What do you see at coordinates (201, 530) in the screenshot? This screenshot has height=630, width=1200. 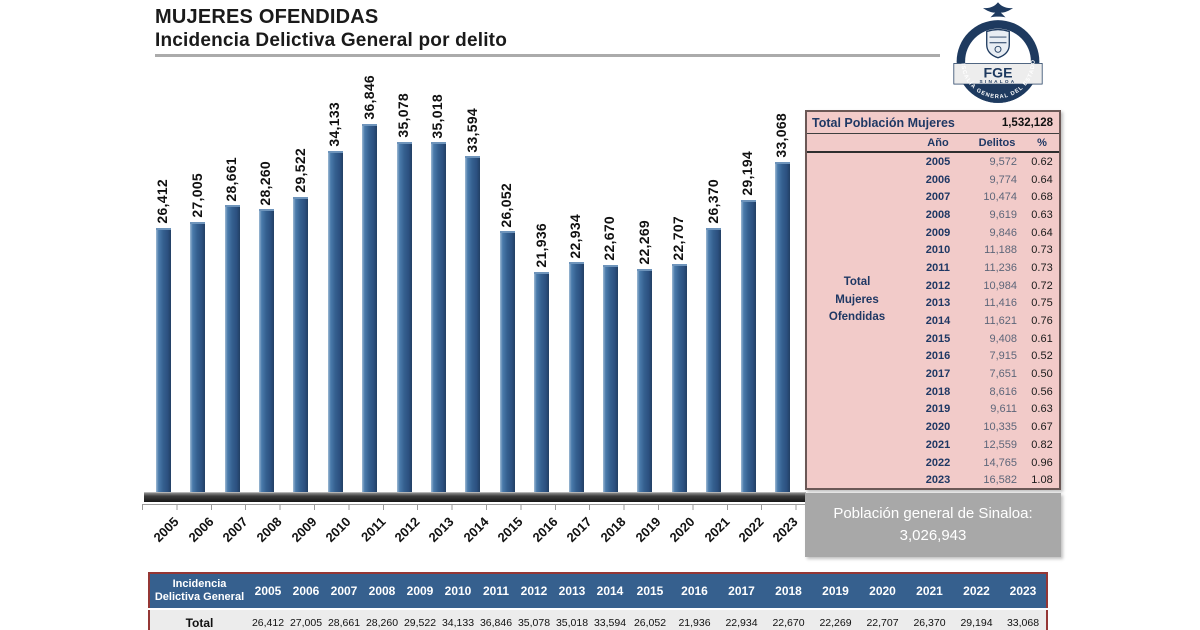 I see `x-tick-label-2006: 2006` at bounding box center [201, 530].